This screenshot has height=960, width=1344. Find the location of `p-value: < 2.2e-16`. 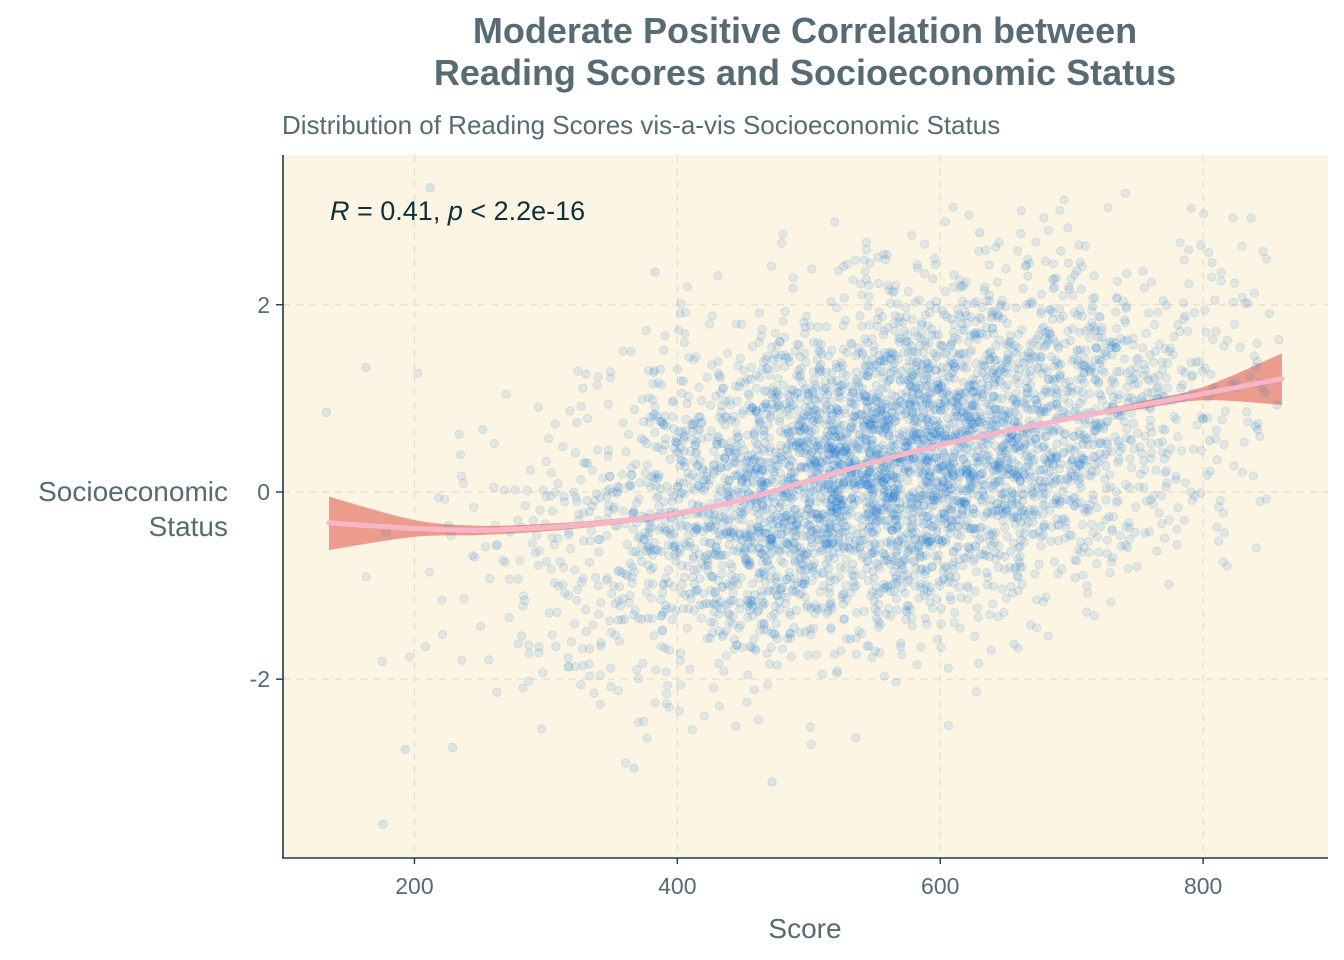

p-value: < 2.2e-16 is located at coordinates (524, 211).